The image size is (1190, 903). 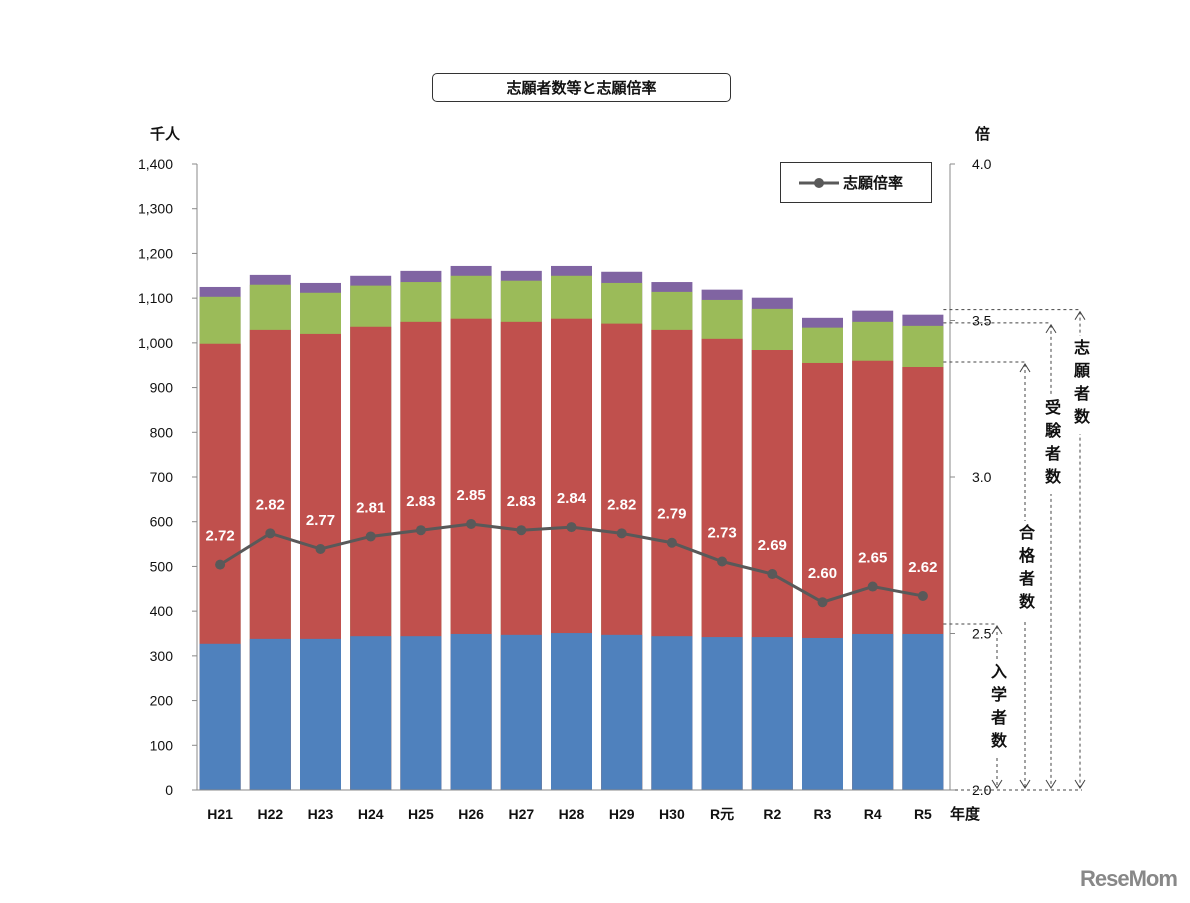 What do you see at coordinates (772, 814) in the screenshot?
I see `x-tick-label: R2` at bounding box center [772, 814].